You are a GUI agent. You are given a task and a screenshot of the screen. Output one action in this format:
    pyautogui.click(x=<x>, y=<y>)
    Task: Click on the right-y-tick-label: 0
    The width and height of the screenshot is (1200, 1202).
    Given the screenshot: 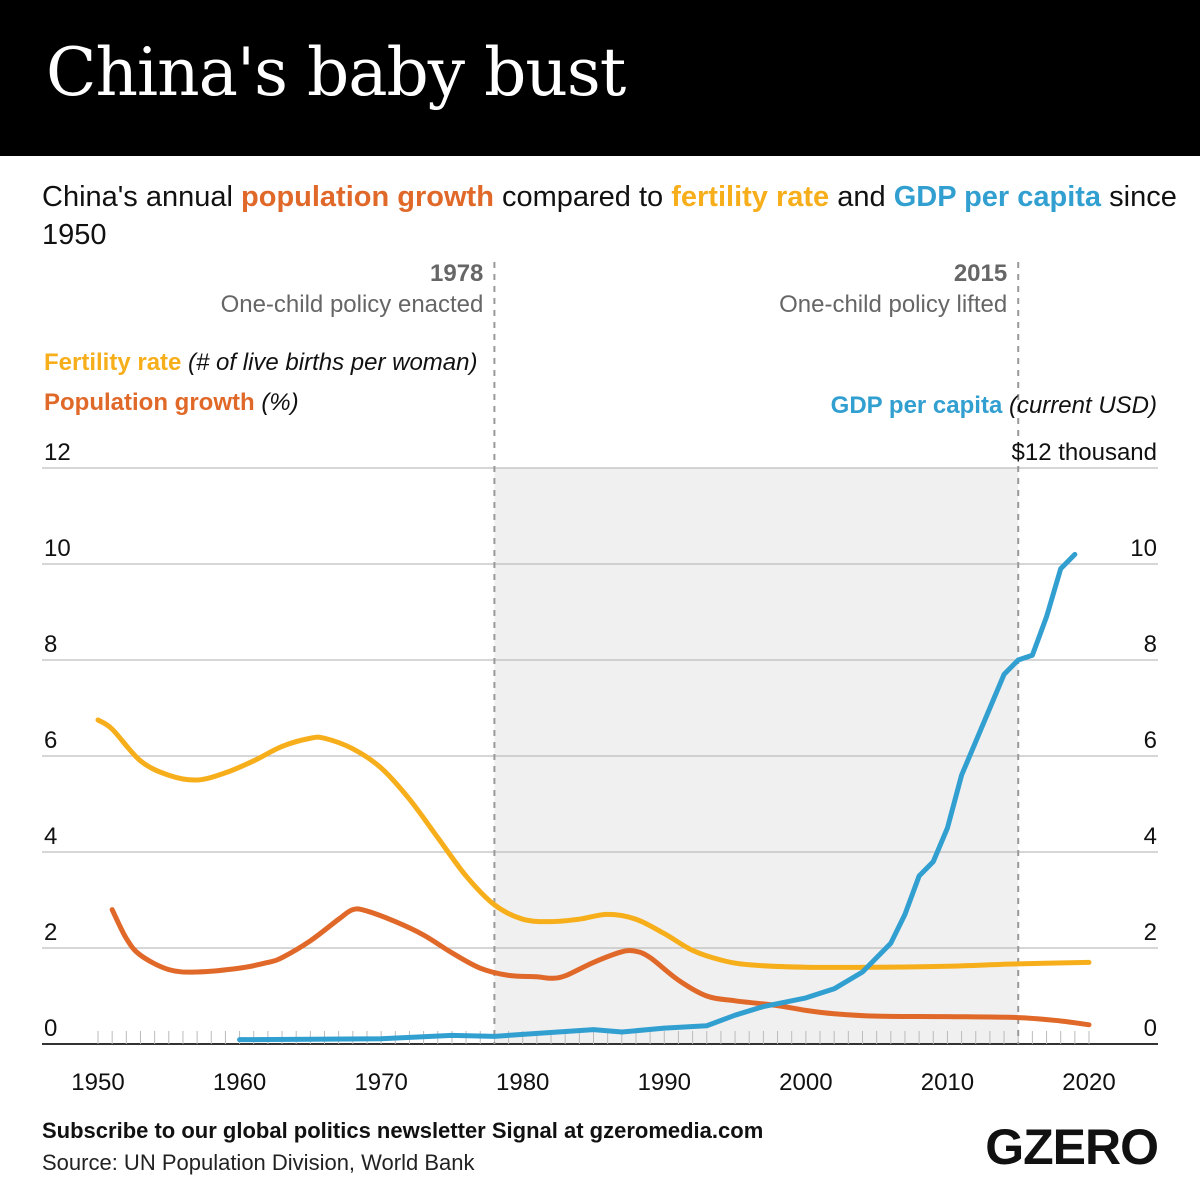 What is the action you would take?
    pyautogui.click(x=1150, y=1028)
    